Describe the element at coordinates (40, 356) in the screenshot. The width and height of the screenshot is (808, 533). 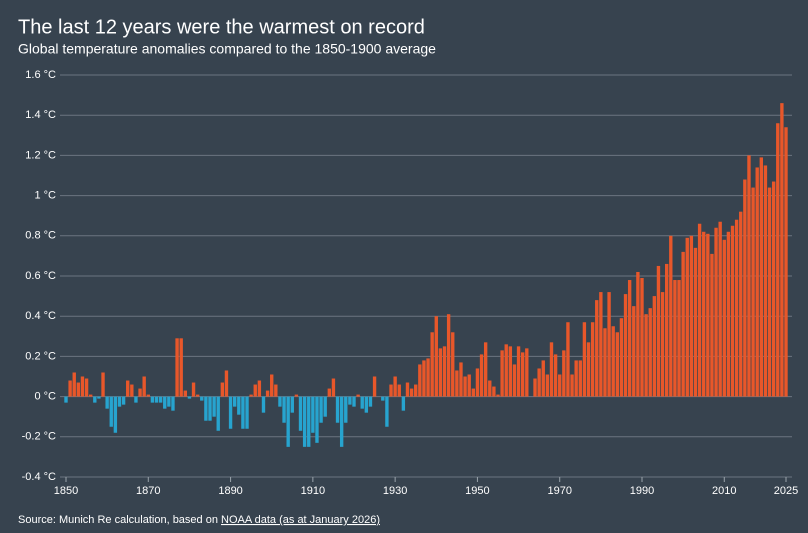
I see `y-tick-label: 0.2 °C` at that location.